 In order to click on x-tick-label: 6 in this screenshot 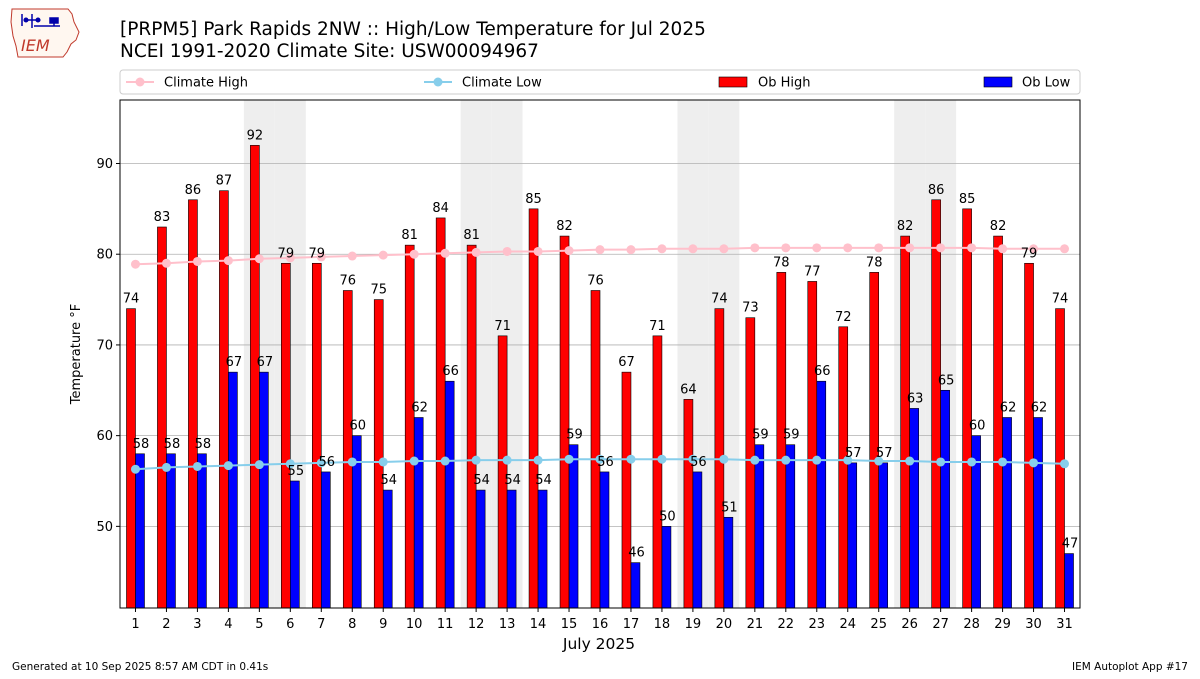, I will do `click(290, 624)`.